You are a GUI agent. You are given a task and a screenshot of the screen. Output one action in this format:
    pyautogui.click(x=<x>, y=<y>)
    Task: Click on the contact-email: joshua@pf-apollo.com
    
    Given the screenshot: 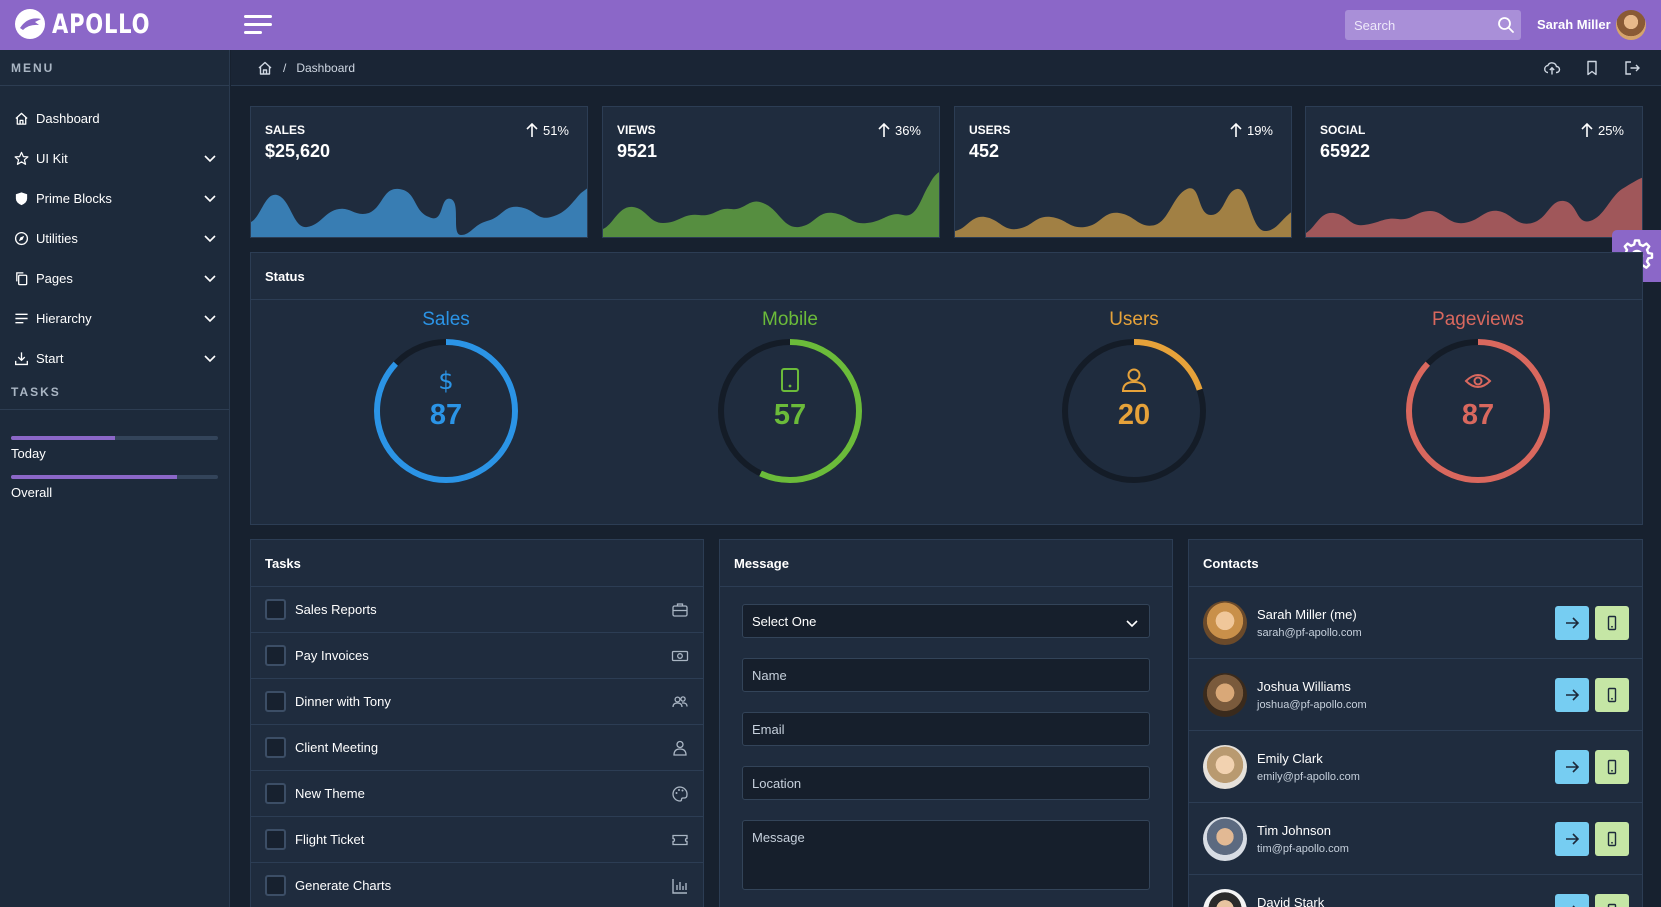 What is the action you would take?
    pyautogui.click(x=1312, y=705)
    